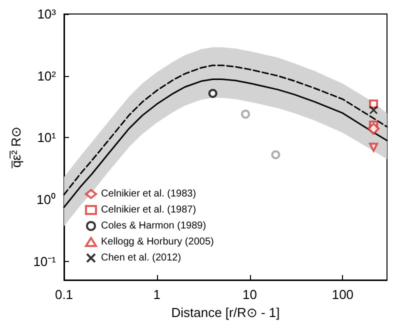  What do you see at coordinates (47, 76) in the screenshot?
I see `y-tick-label: 10²` at bounding box center [47, 76].